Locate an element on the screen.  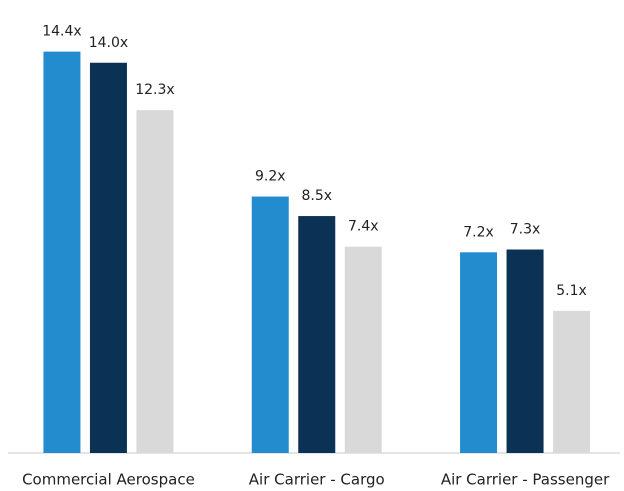
value-label: 14.4x is located at coordinates (61, 32).